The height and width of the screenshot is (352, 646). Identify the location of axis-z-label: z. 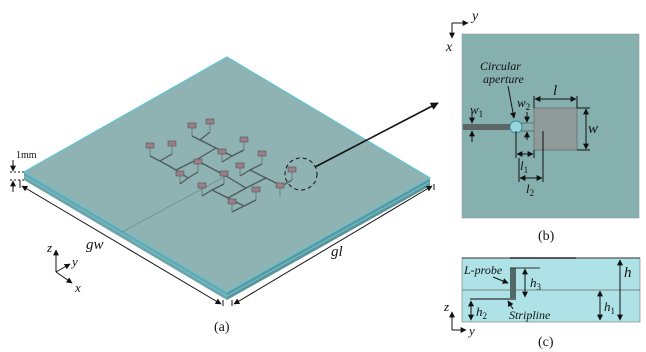
(49, 247).